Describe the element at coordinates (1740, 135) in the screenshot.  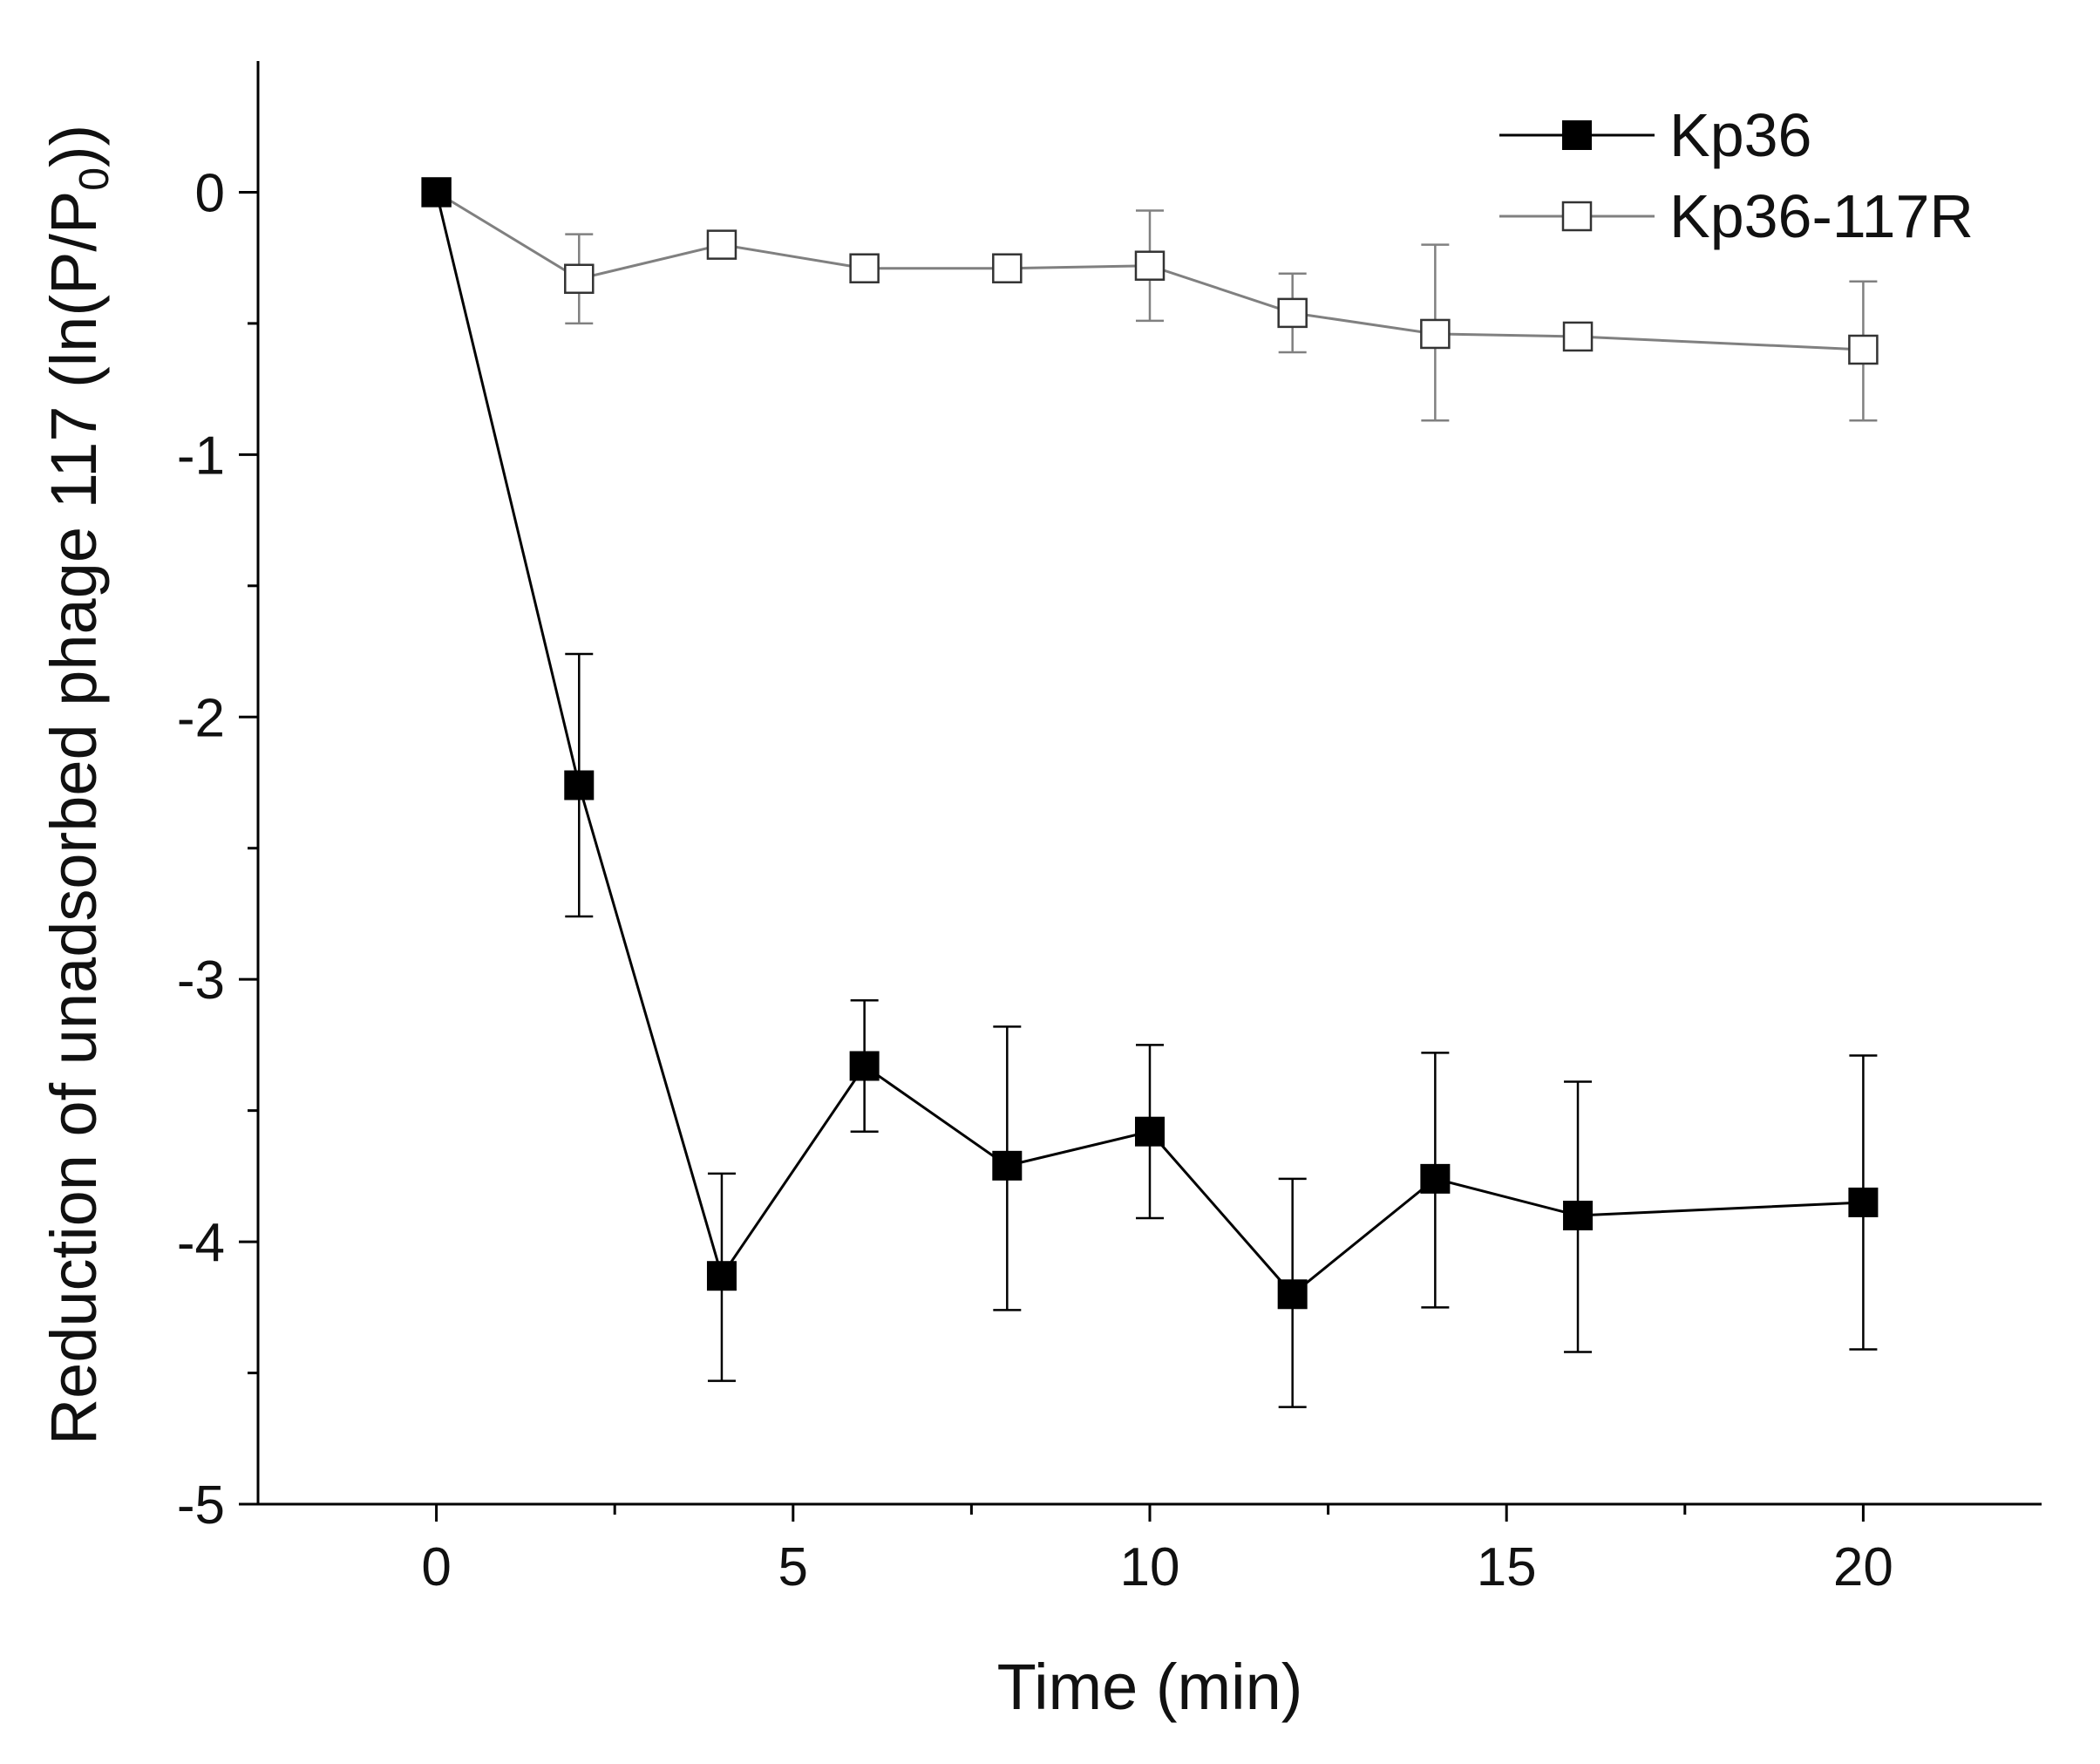
I see `legend-label: Kp36` at that location.